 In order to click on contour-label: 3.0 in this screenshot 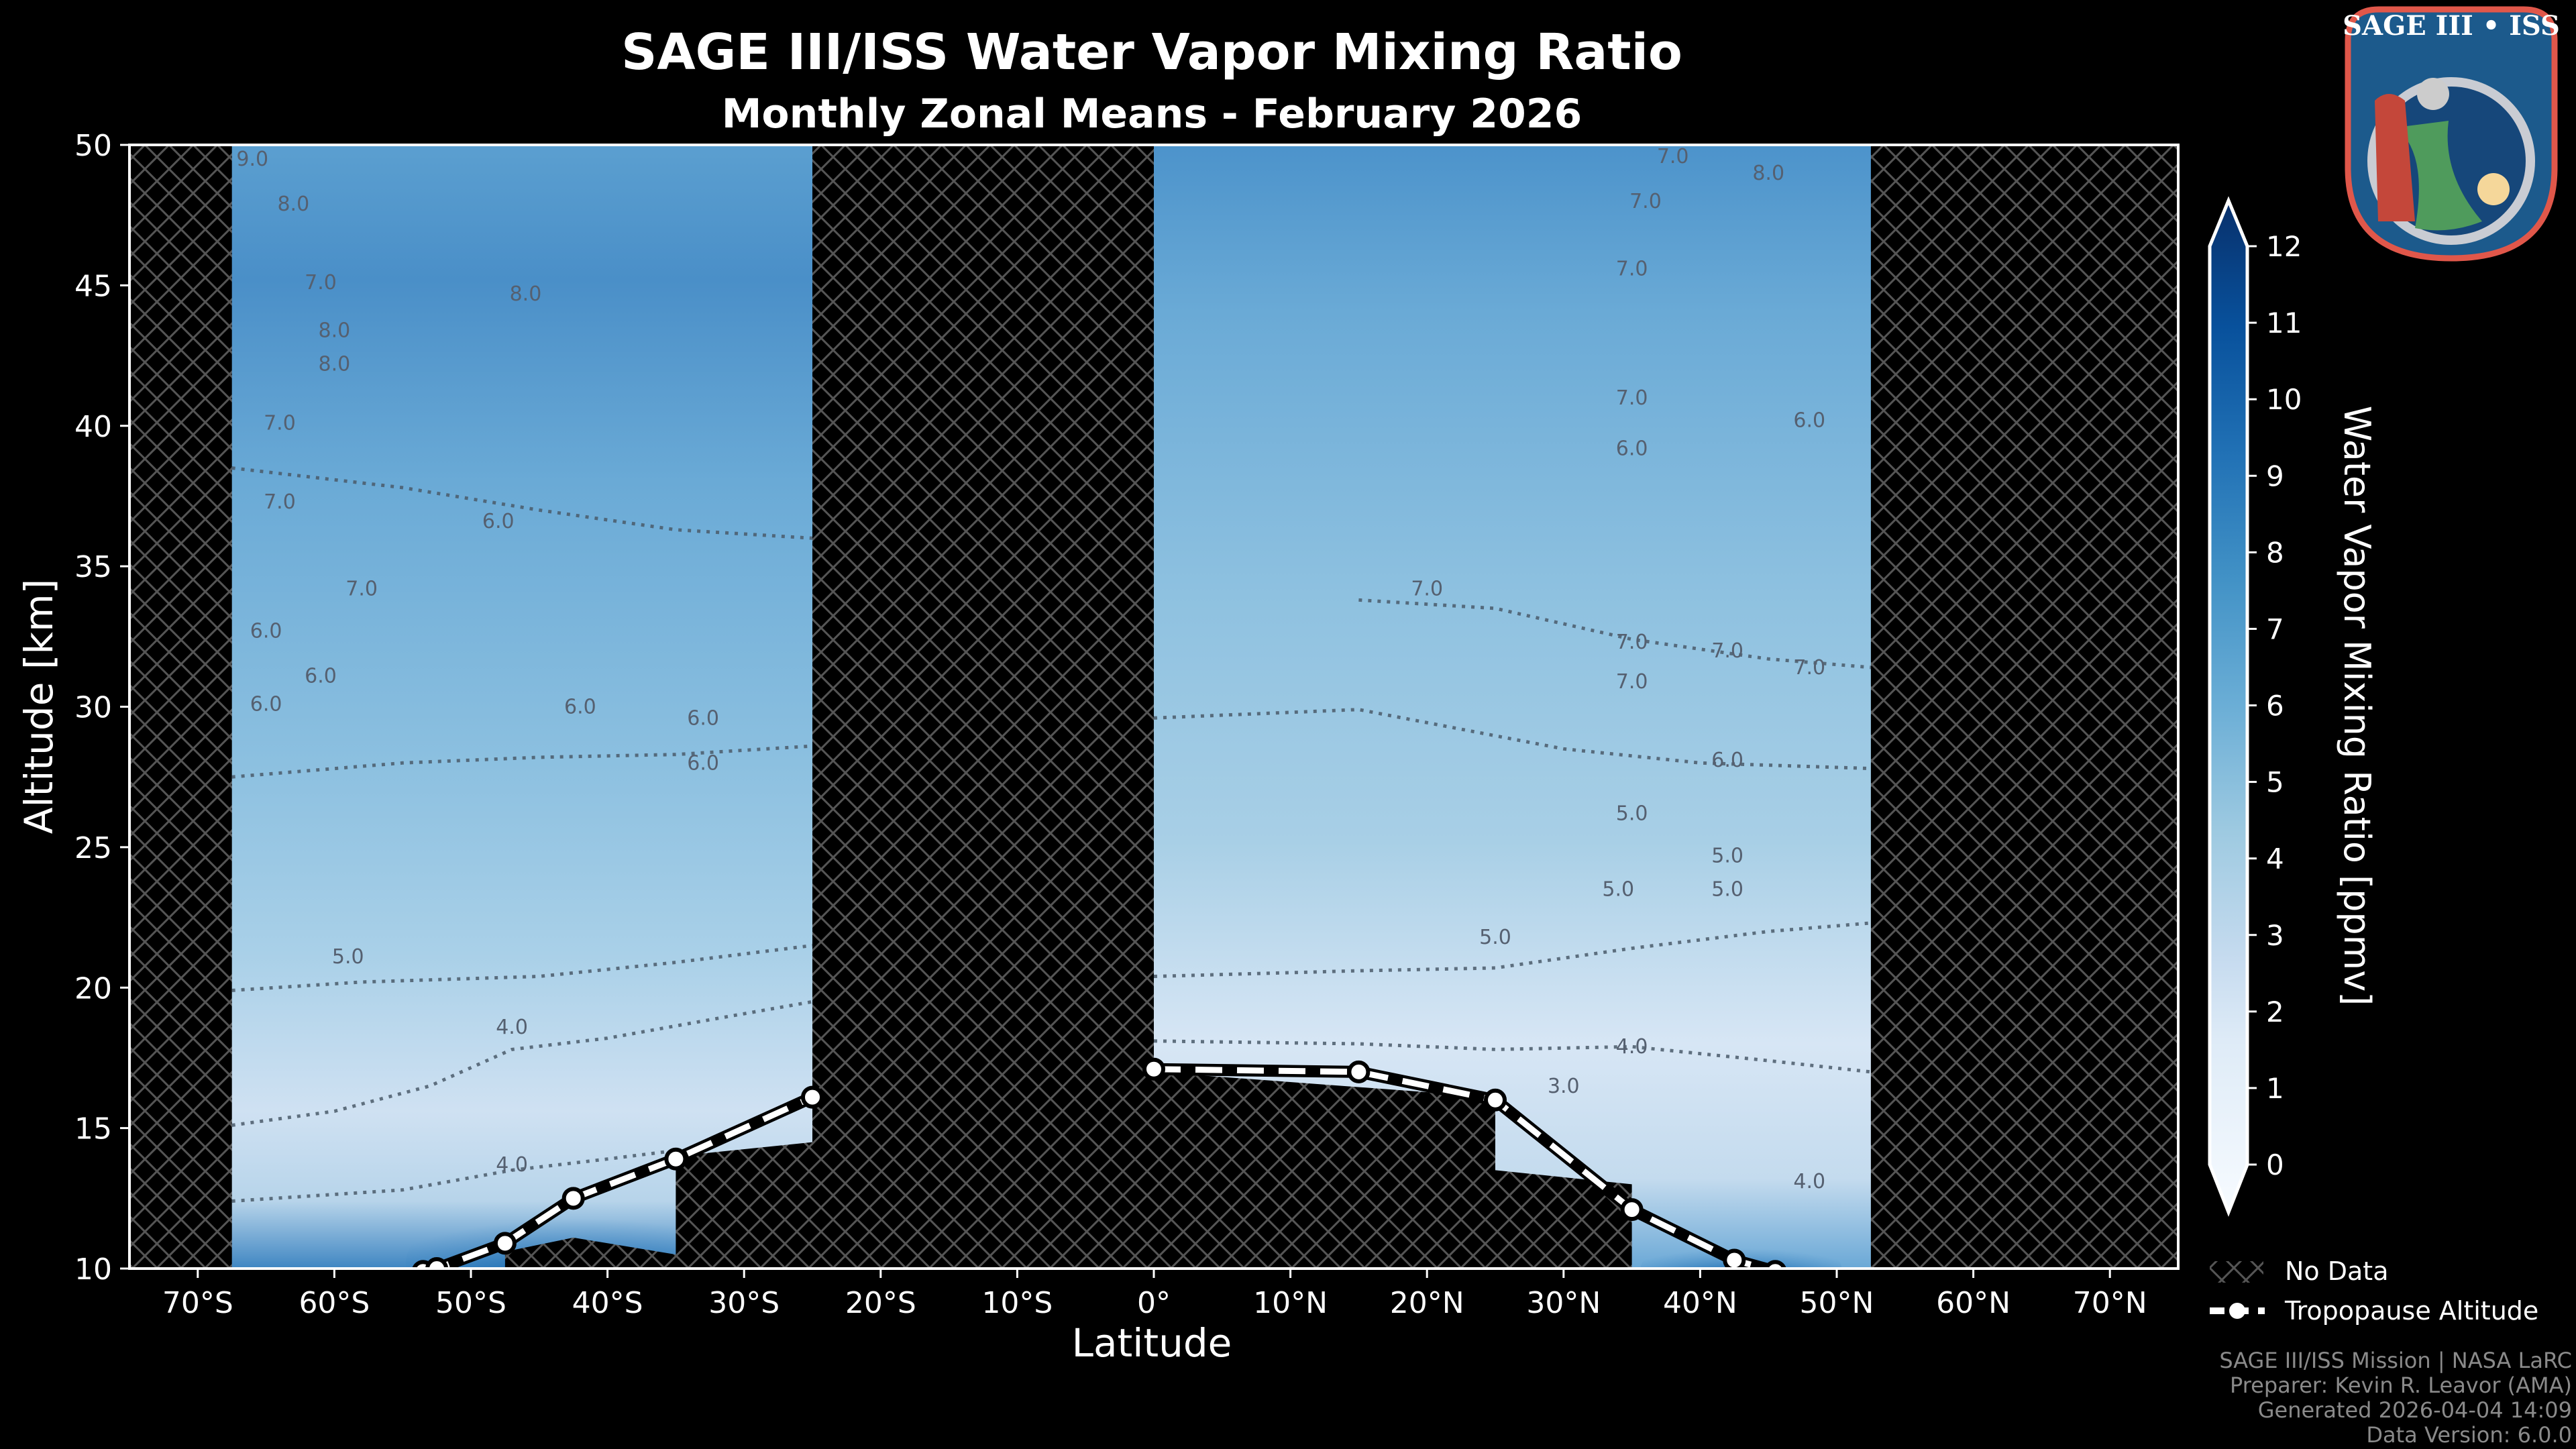, I will do `click(1564, 1086)`.